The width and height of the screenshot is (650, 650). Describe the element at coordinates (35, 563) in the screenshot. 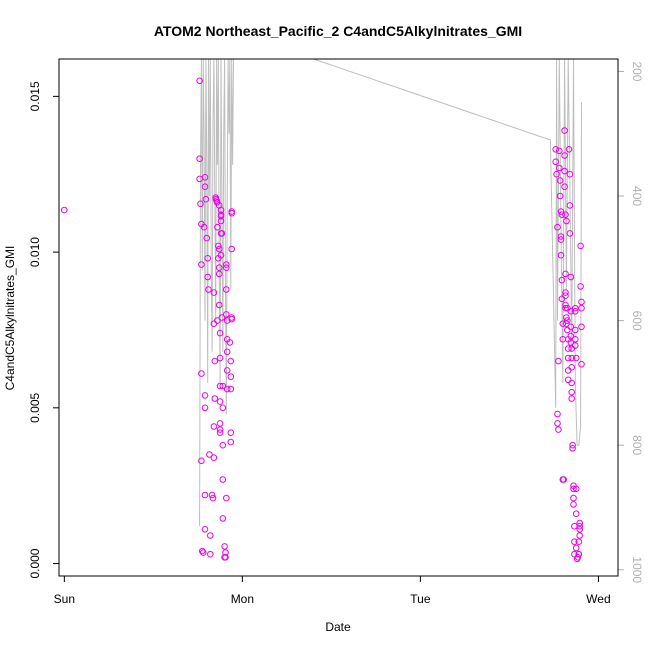

I see `y-tick-label: 0.000` at that location.